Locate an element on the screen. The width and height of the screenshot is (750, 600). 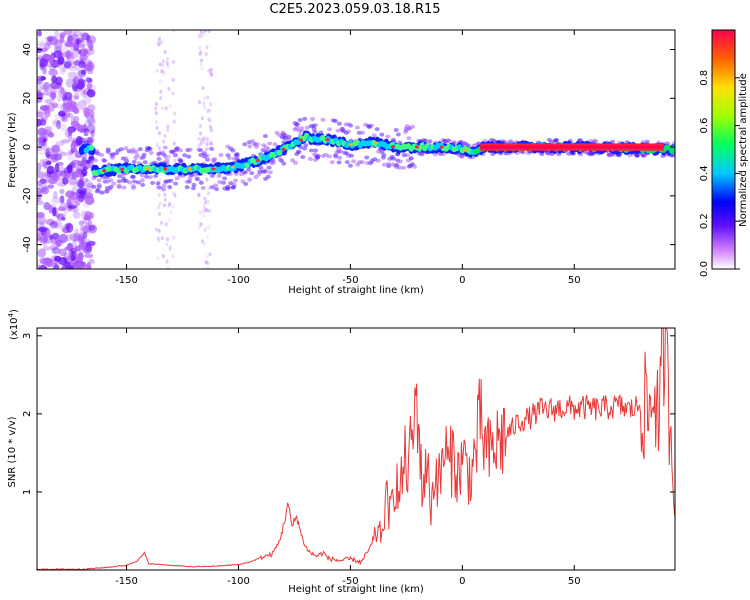
spectrogram-x-tick-label: -50 is located at coordinates (350, 280).